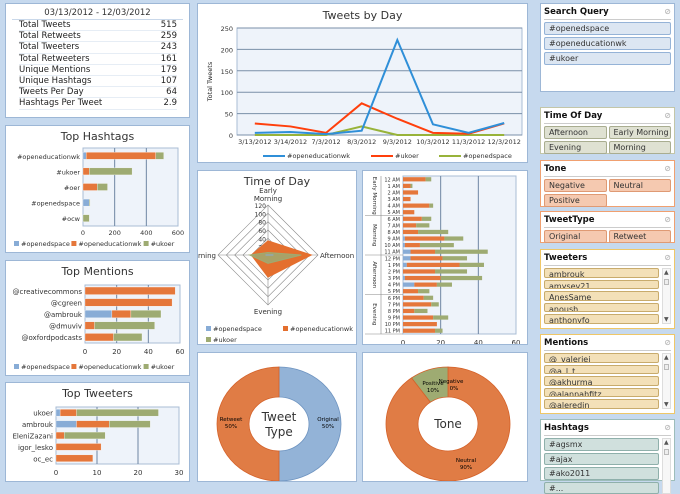  Describe the element at coordinates (49, 47) in the screenshot. I see `stat-label: Total Tweeters` at that location.